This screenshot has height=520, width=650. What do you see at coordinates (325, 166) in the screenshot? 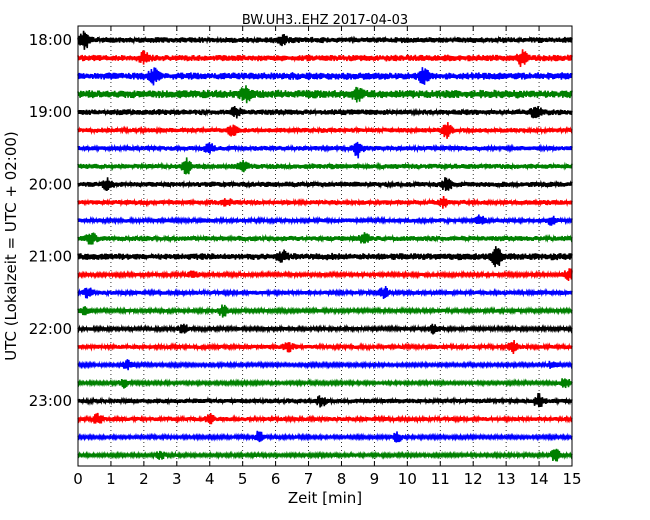
I see `trace-1945` at bounding box center [325, 166].